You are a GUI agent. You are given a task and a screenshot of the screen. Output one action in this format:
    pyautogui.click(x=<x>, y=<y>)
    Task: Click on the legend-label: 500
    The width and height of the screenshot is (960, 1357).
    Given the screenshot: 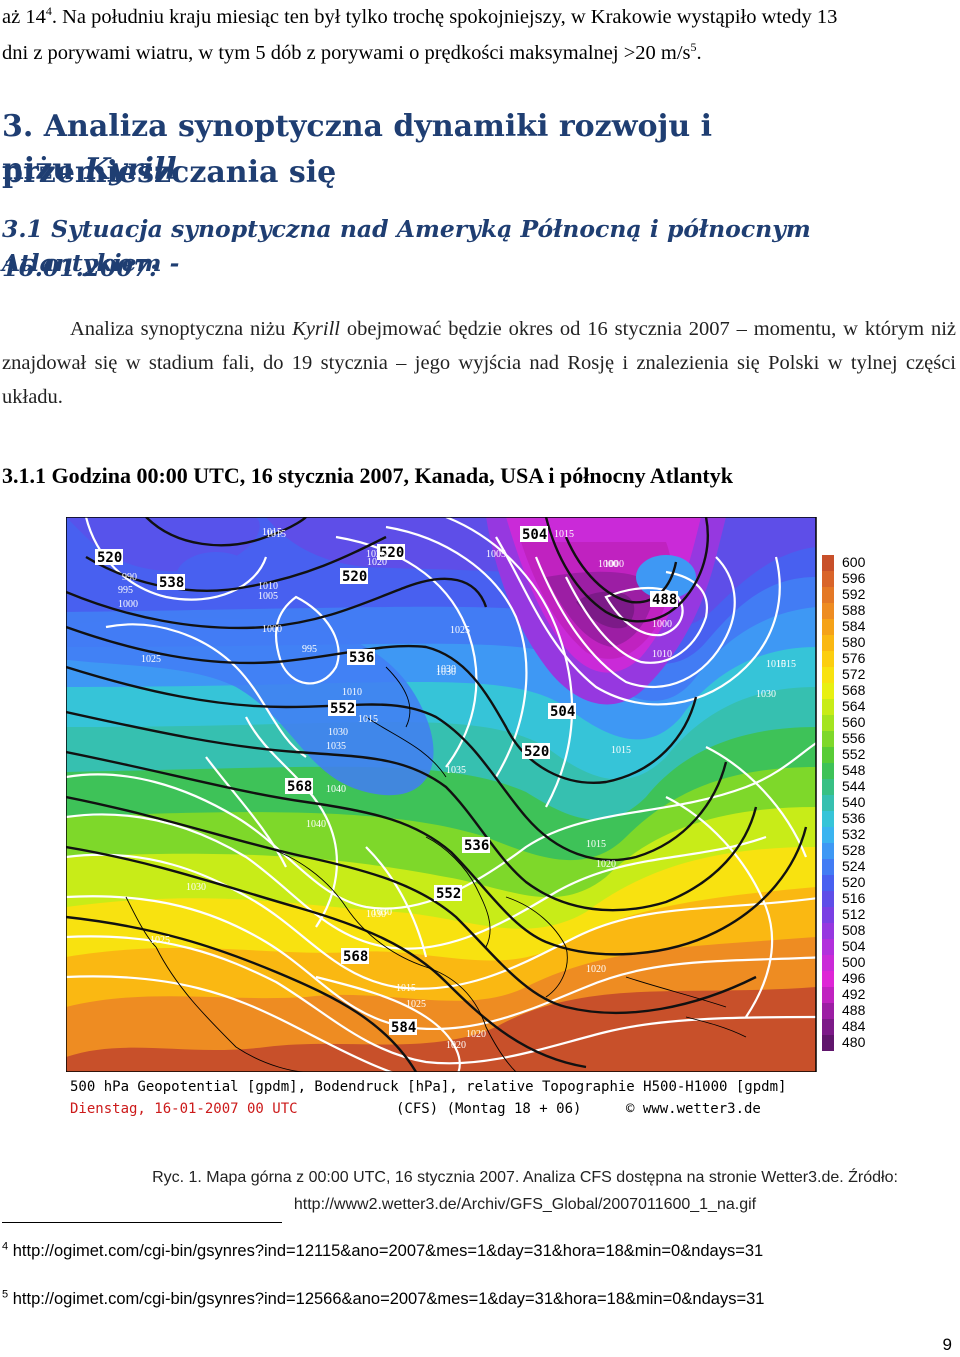 What is the action you would take?
    pyautogui.click(x=854, y=962)
    